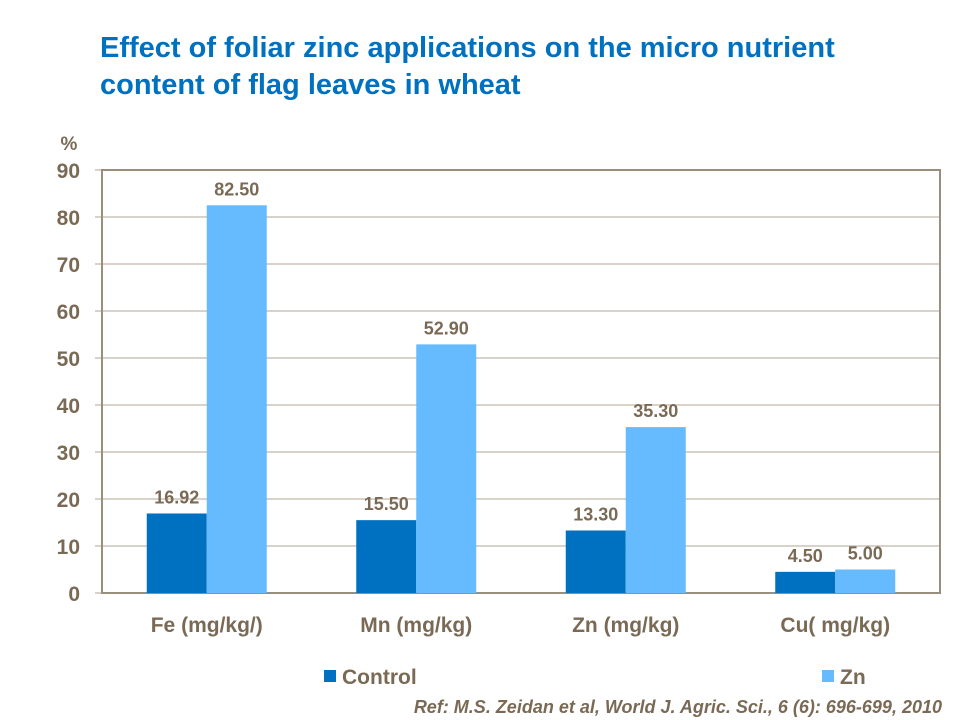  I want to click on legend-label: Zn, so click(853, 677).